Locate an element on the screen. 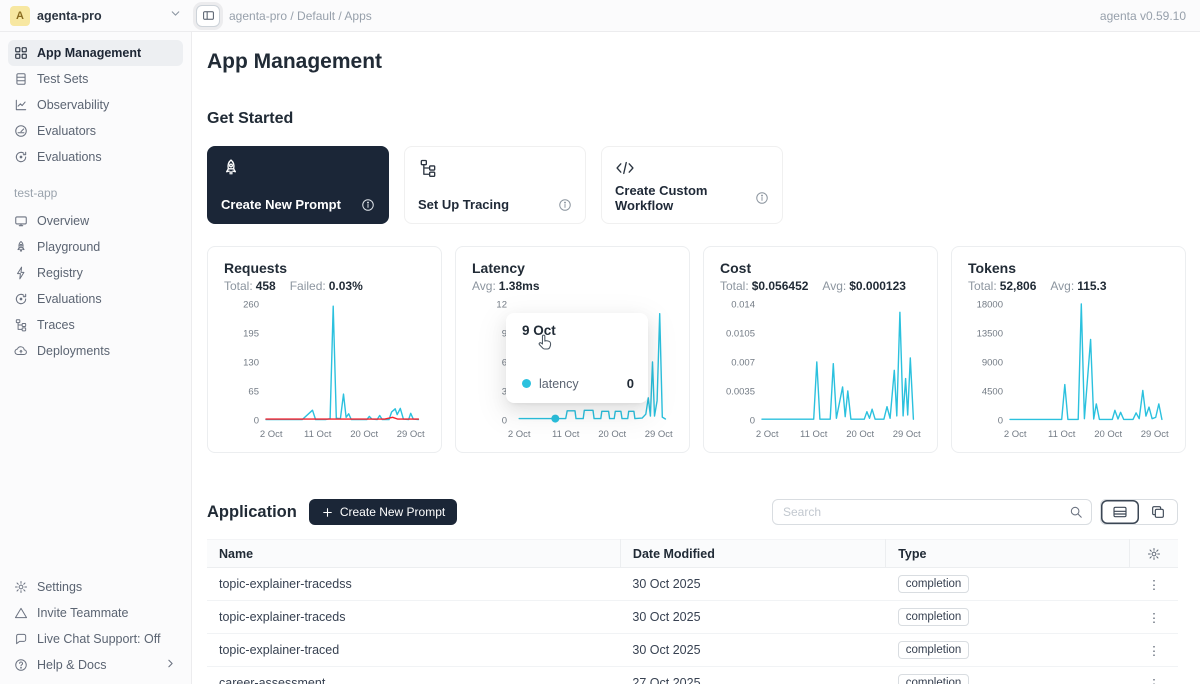 This screenshot has height=684, width=1200. card-view-button is located at coordinates (1158, 512).